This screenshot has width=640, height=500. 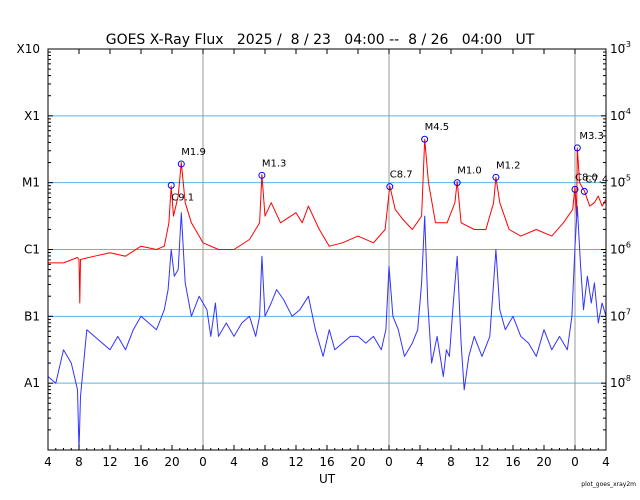 I want to click on left-axis-label: A1, so click(x=32, y=383).